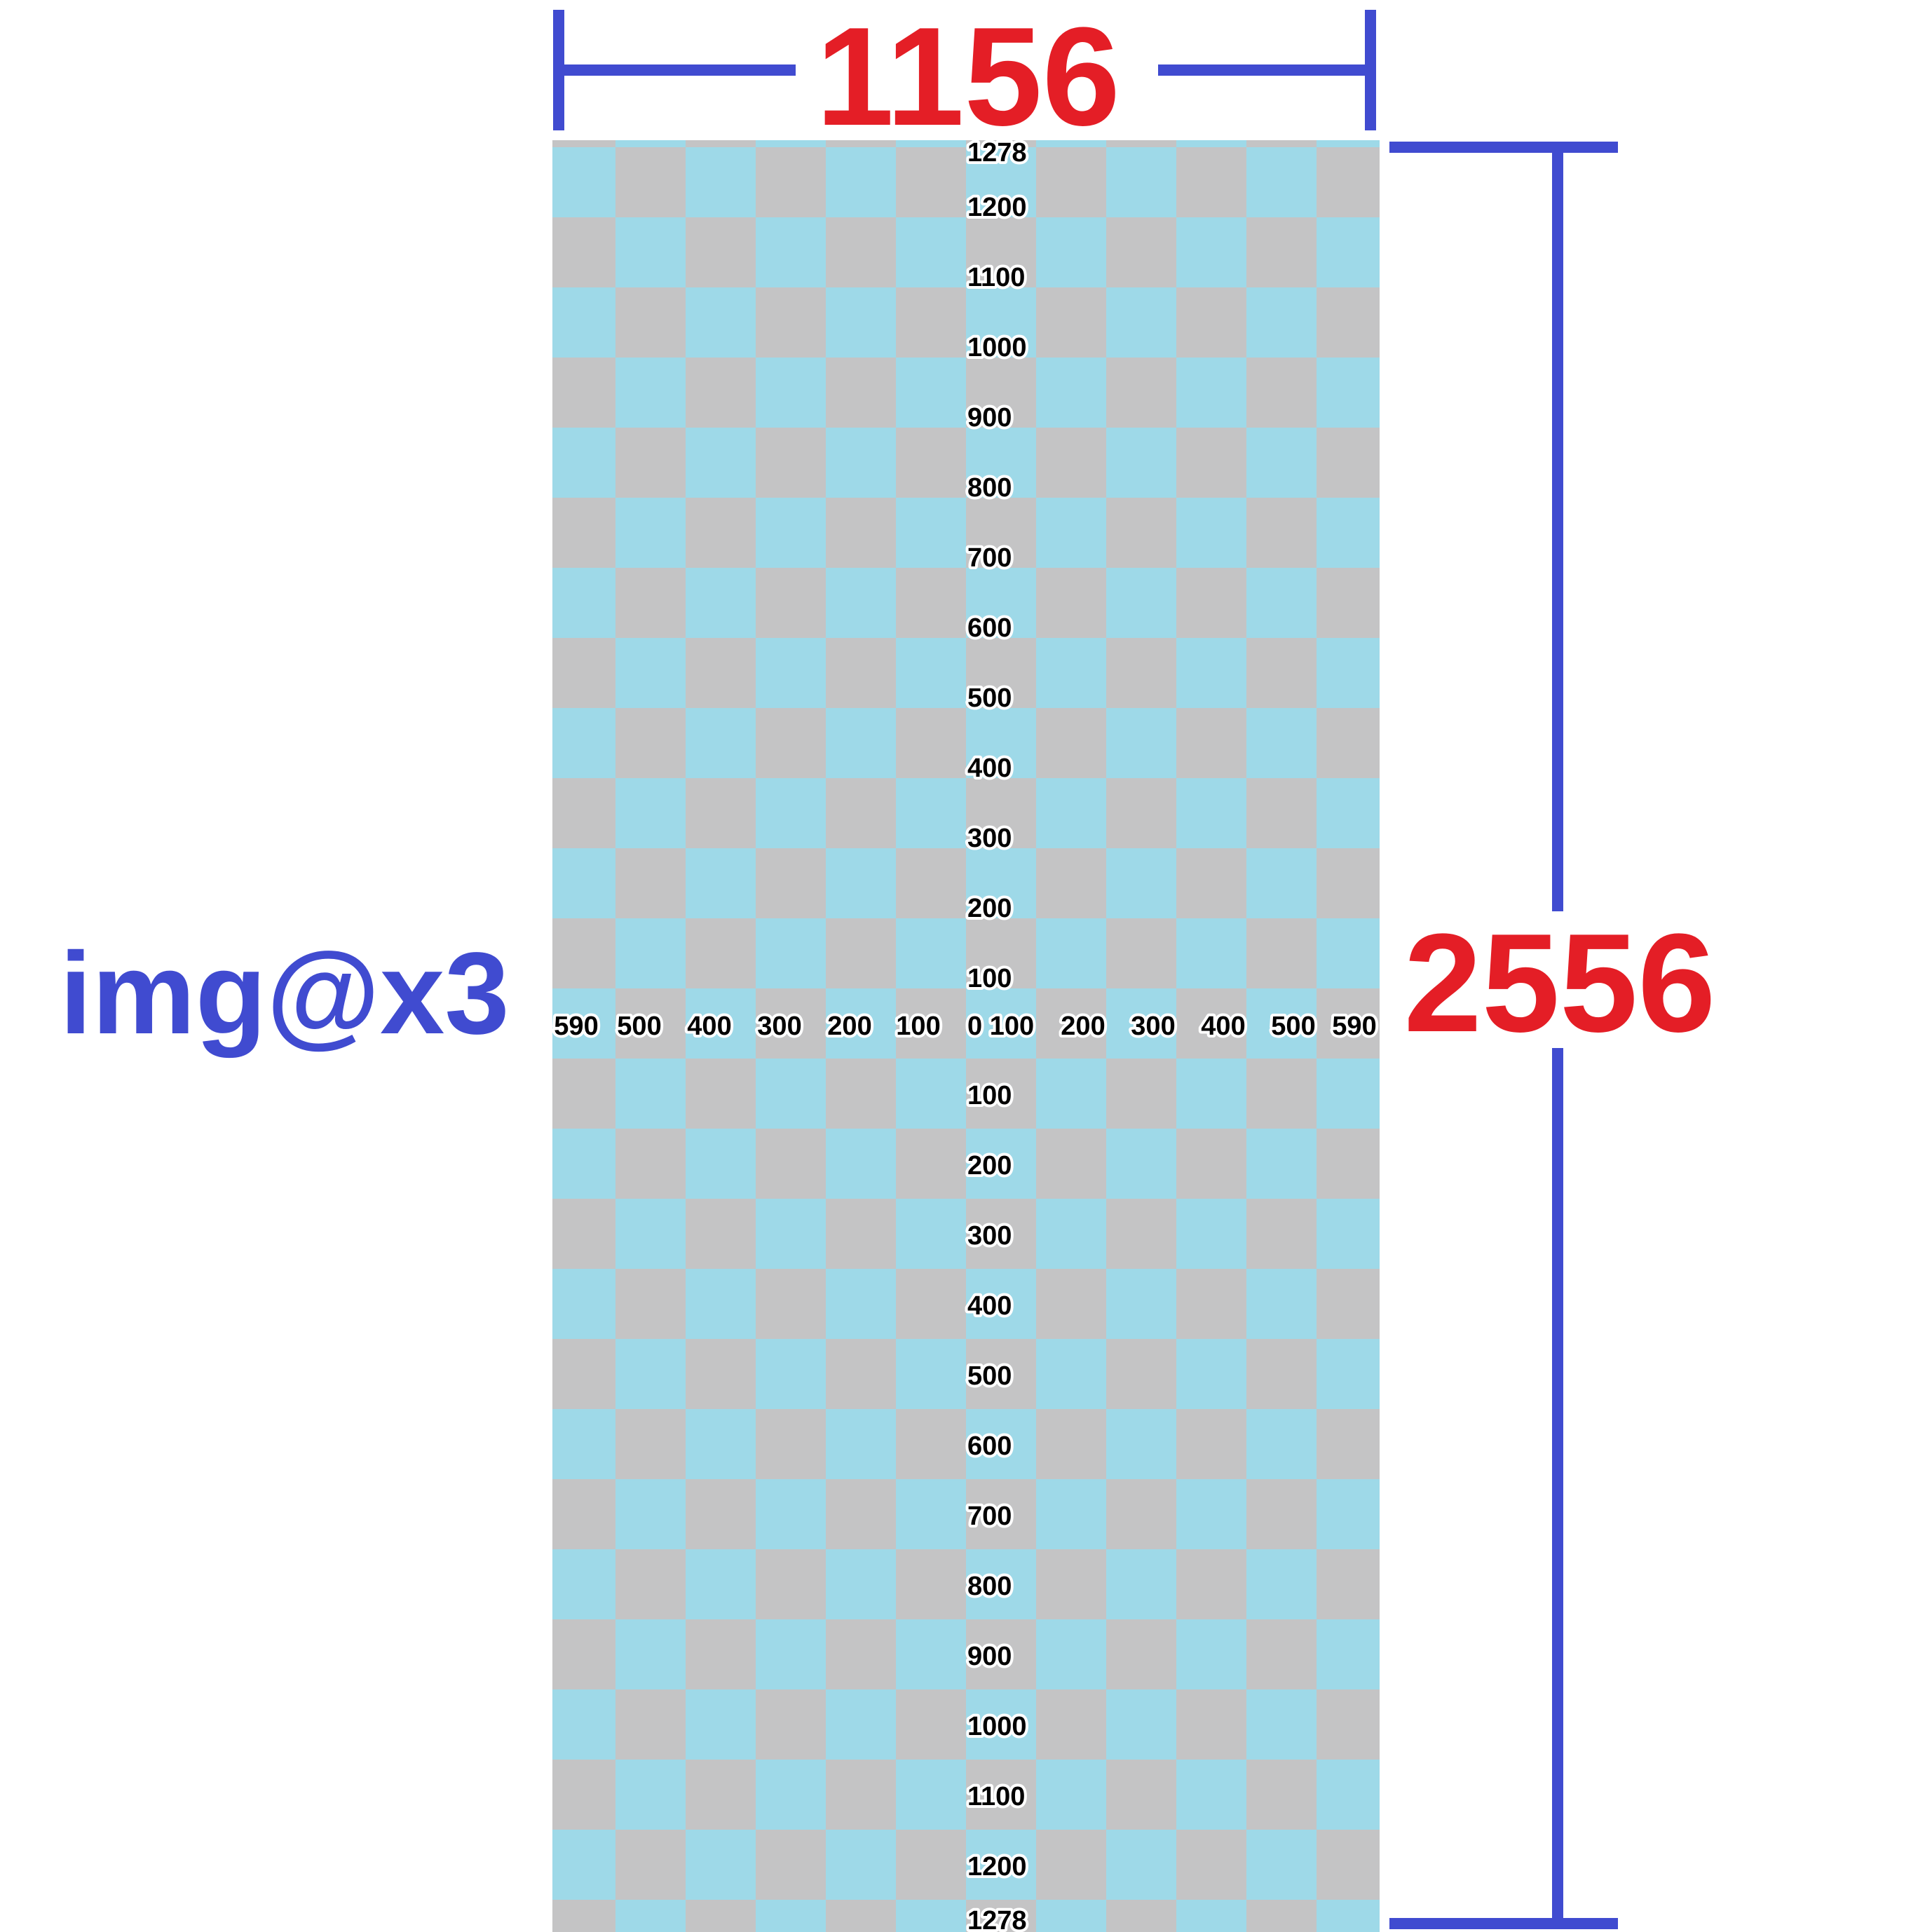  I want to click on y-axis-tick-label: 500, so click(989, 698).